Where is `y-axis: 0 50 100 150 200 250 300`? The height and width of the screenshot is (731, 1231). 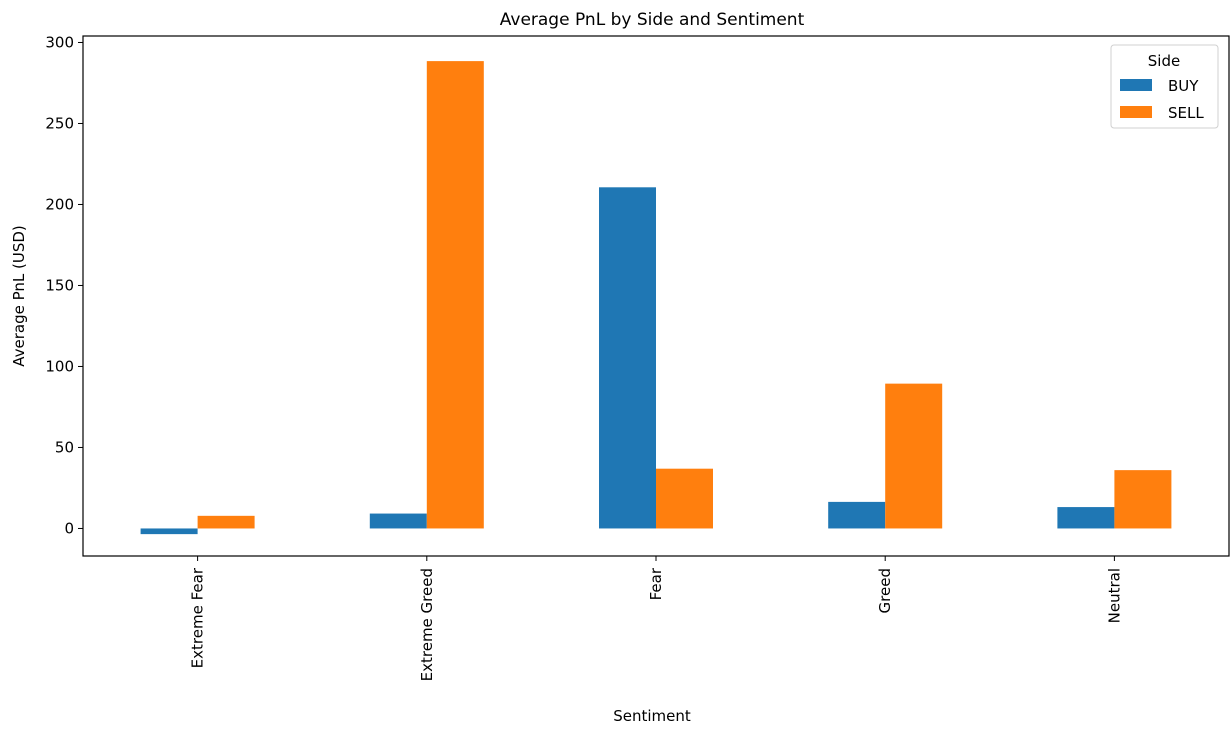
y-axis: 0 50 100 150 200 250 300 is located at coordinates (64, 285).